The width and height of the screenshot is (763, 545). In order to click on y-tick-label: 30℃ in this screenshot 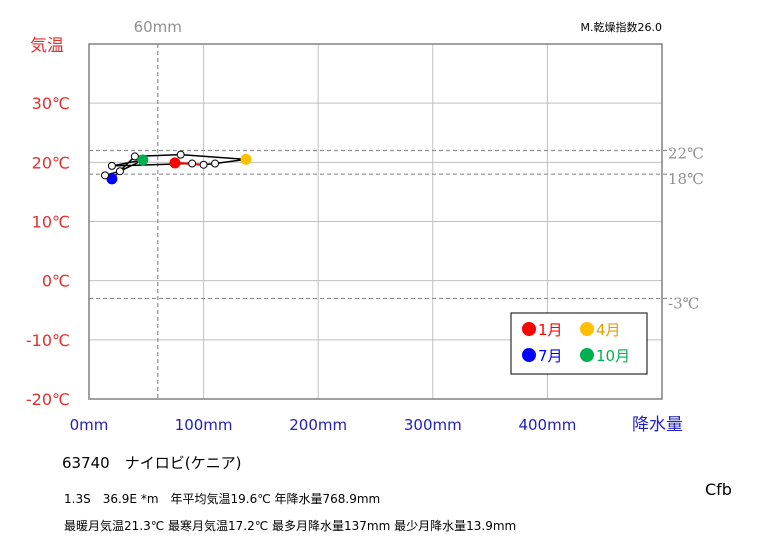, I will do `click(51, 103)`.